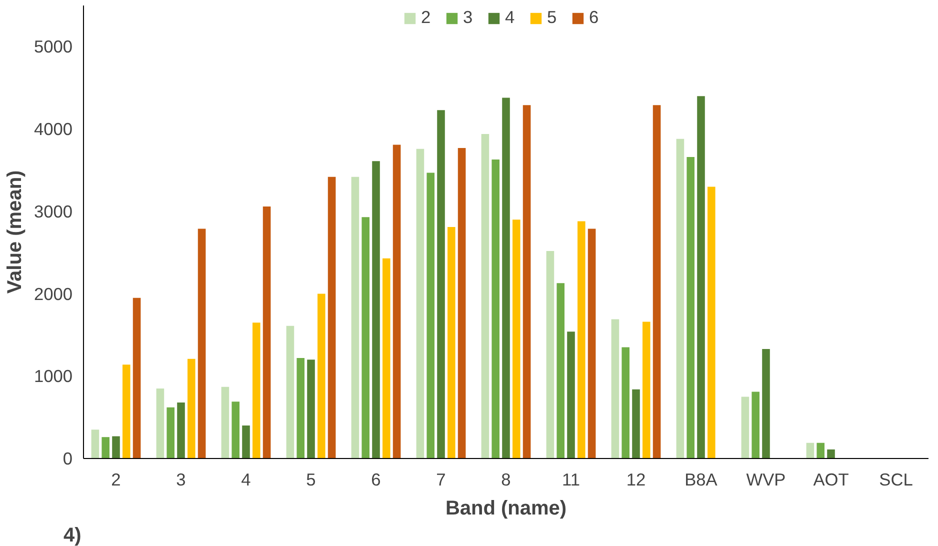  What do you see at coordinates (53, 294) in the screenshot?
I see `y-tick-label: 2000` at bounding box center [53, 294].